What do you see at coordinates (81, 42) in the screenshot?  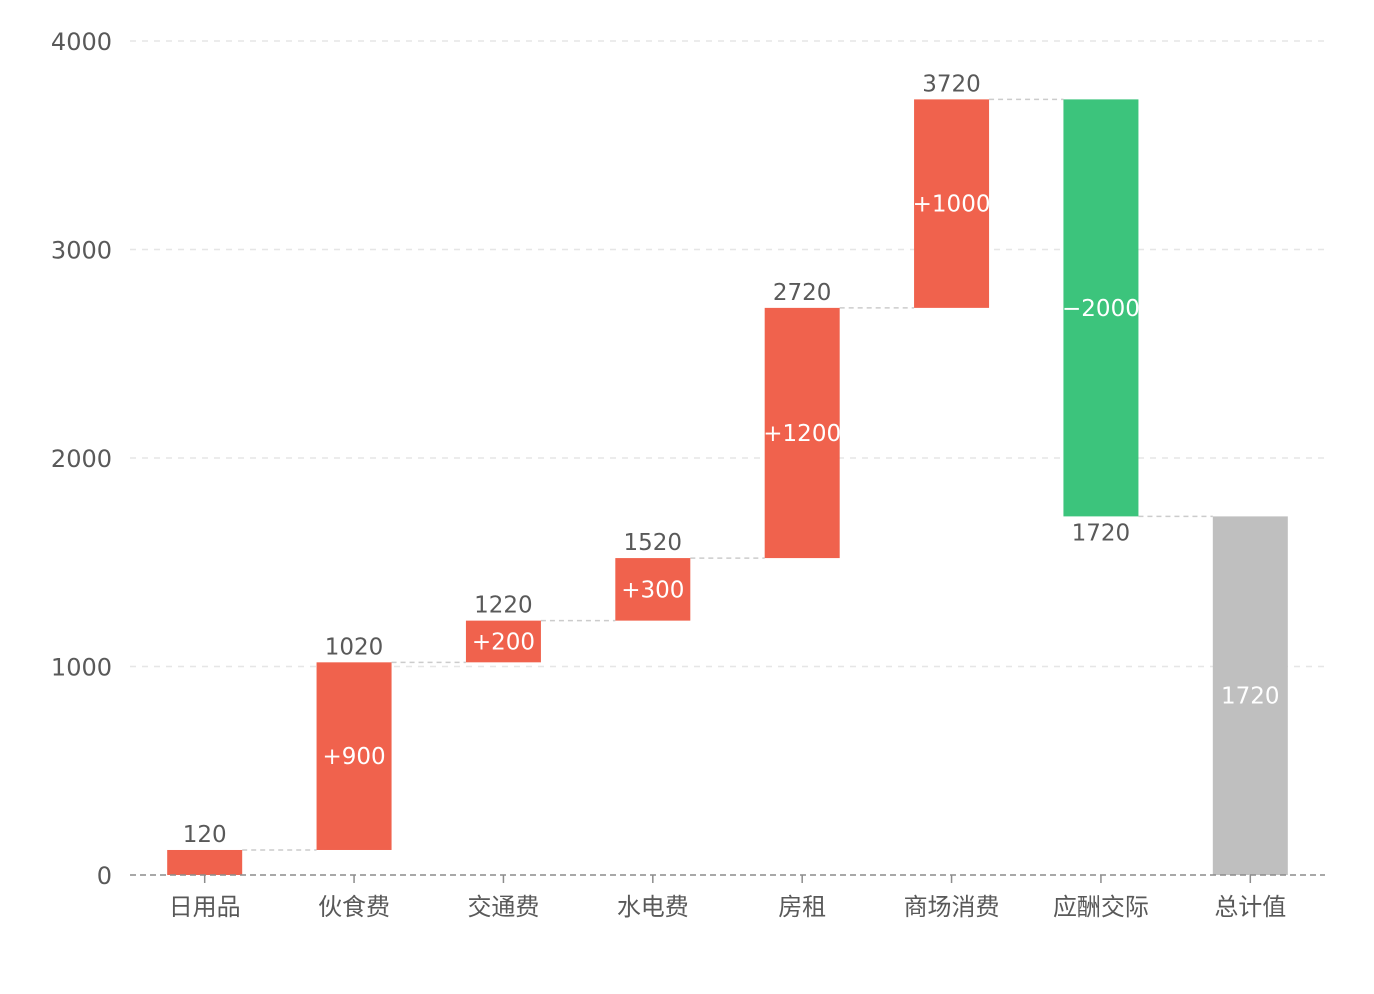 I see `y-tick-label: 4000` at bounding box center [81, 42].